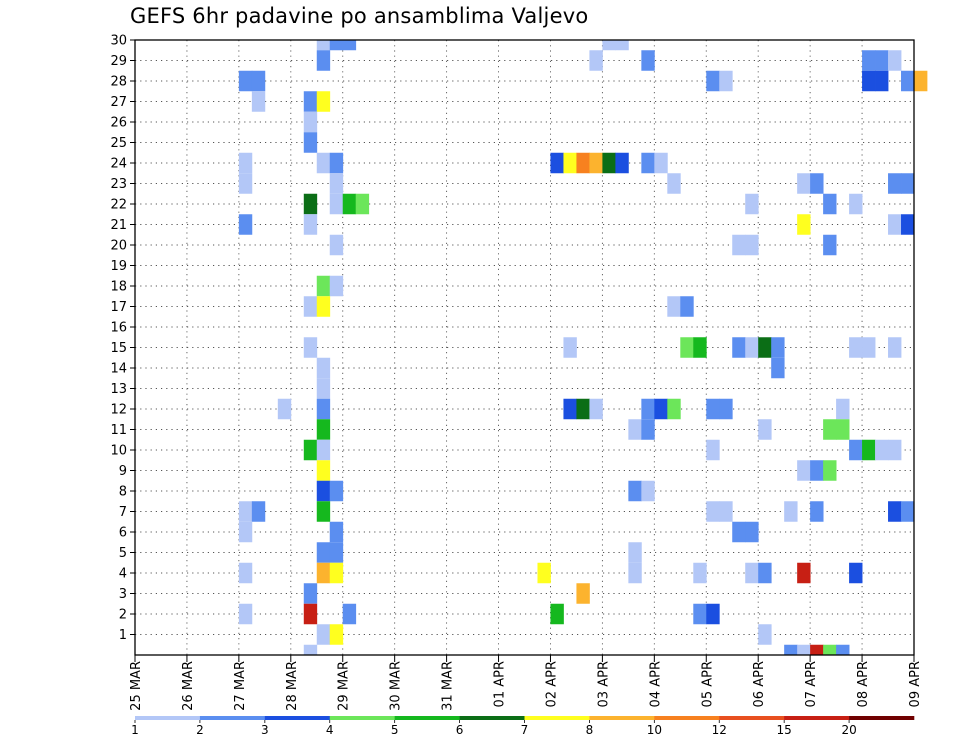 Image resolution: width=960 pixels, height=742 pixels. Describe the element at coordinates (118, 266) in the screenshot. I see `y-tick-label: 19` at that location.